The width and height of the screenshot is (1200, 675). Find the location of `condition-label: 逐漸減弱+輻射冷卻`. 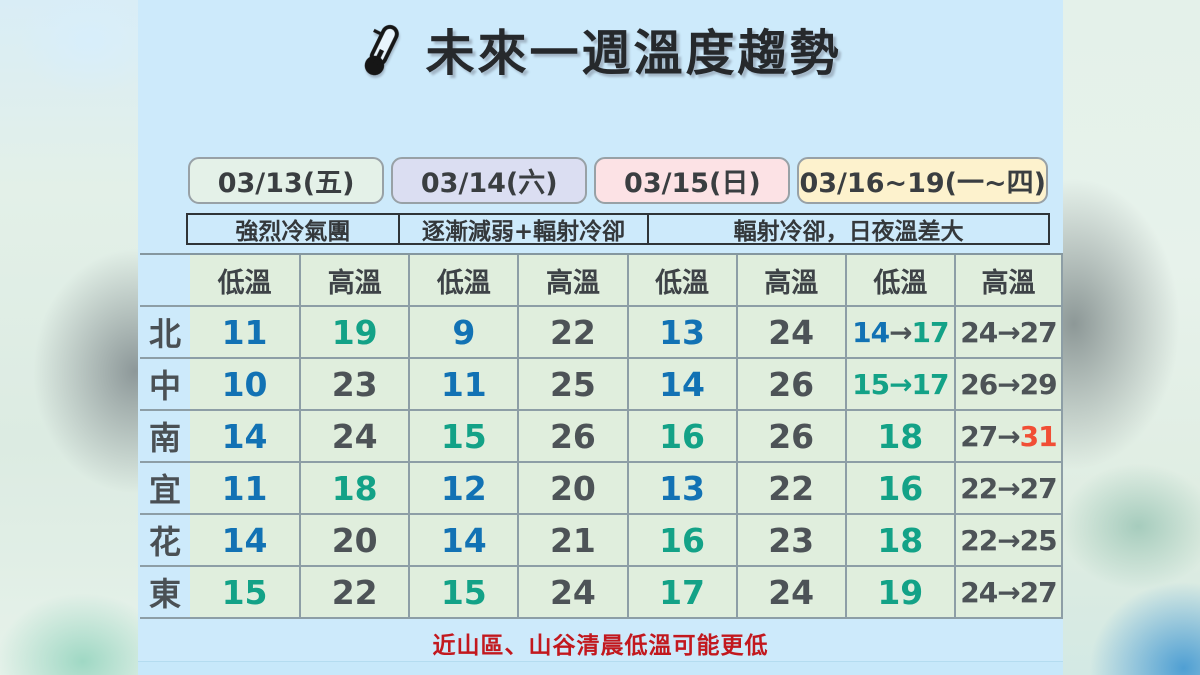

condition-label: 逐漸減弱+輻射冷卻 is located at coordinates (522, 230).